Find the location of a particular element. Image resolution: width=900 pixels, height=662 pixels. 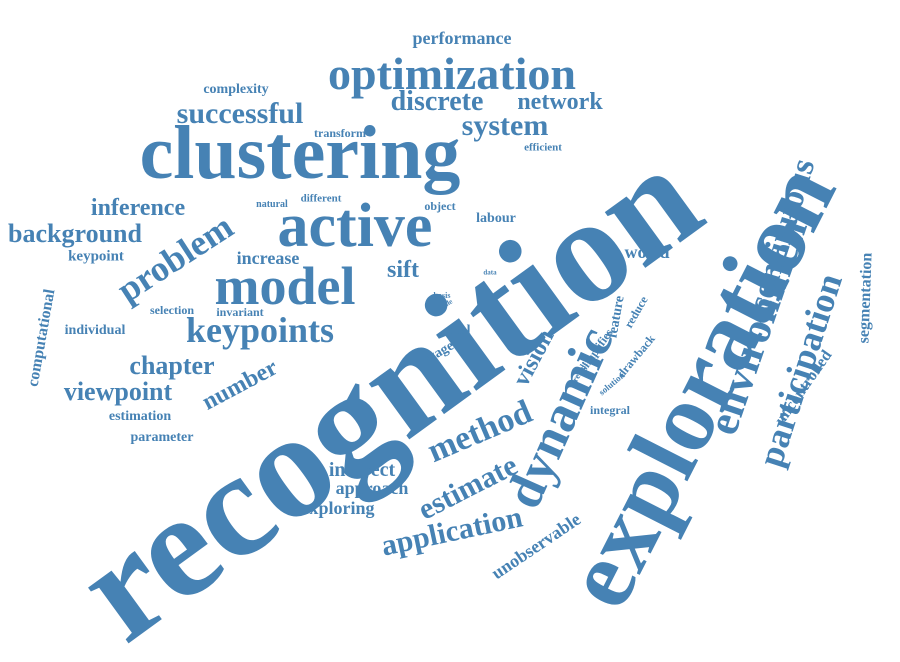

word-real: real is located at coordinates (459, 330).